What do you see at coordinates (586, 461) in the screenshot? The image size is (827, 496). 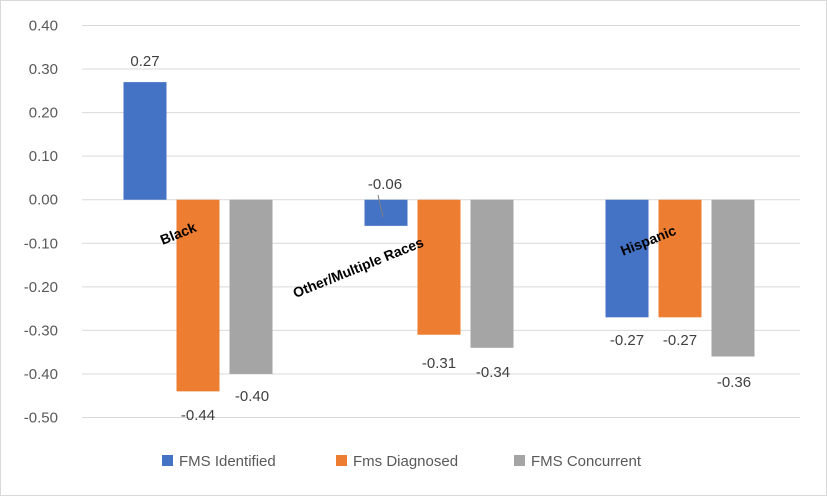 I see `legend-label-2: FMS Concurrent` at bounding box center [586, 461].